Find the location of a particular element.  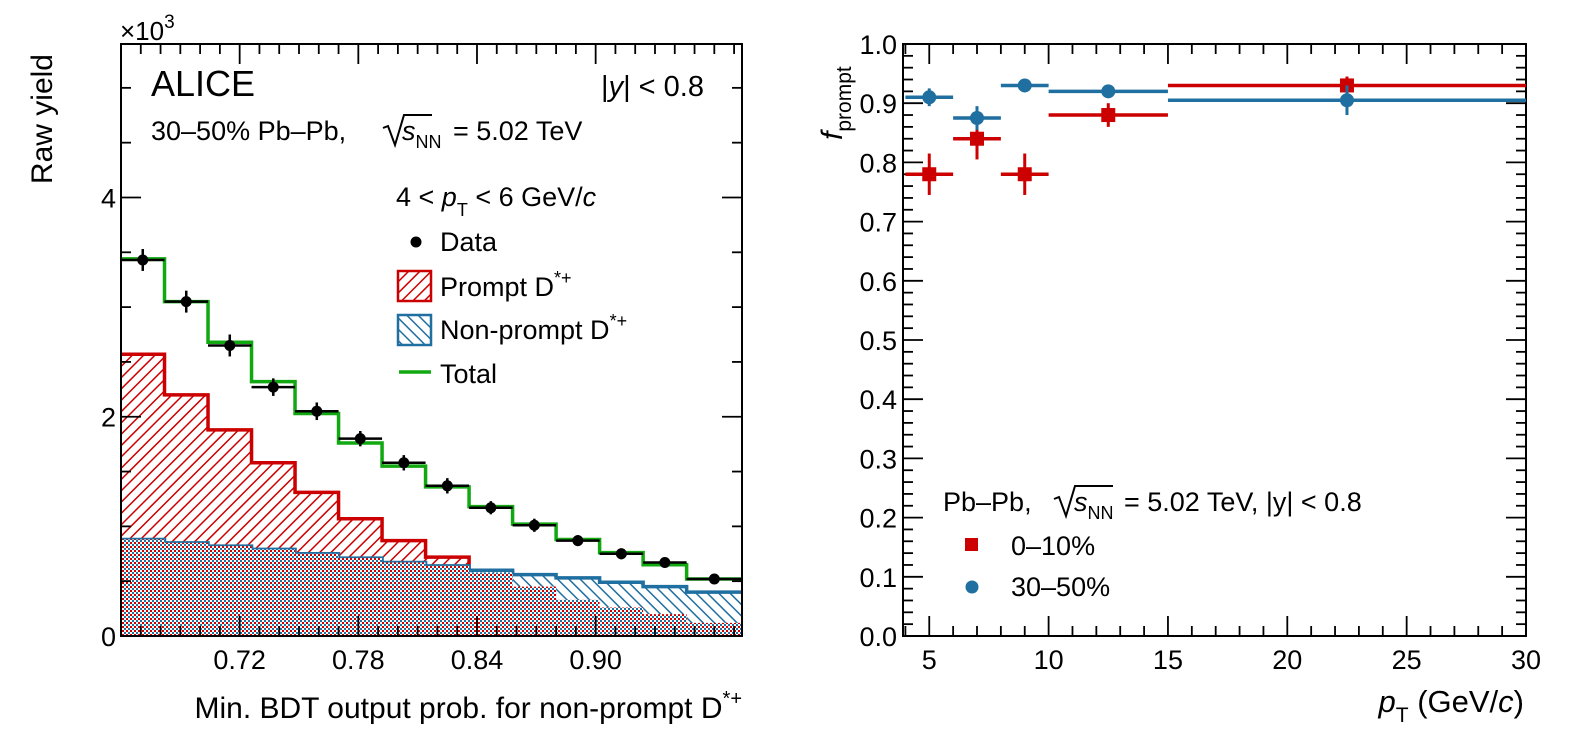

y-tick-label: 0 is located at coordinates (108, 637).